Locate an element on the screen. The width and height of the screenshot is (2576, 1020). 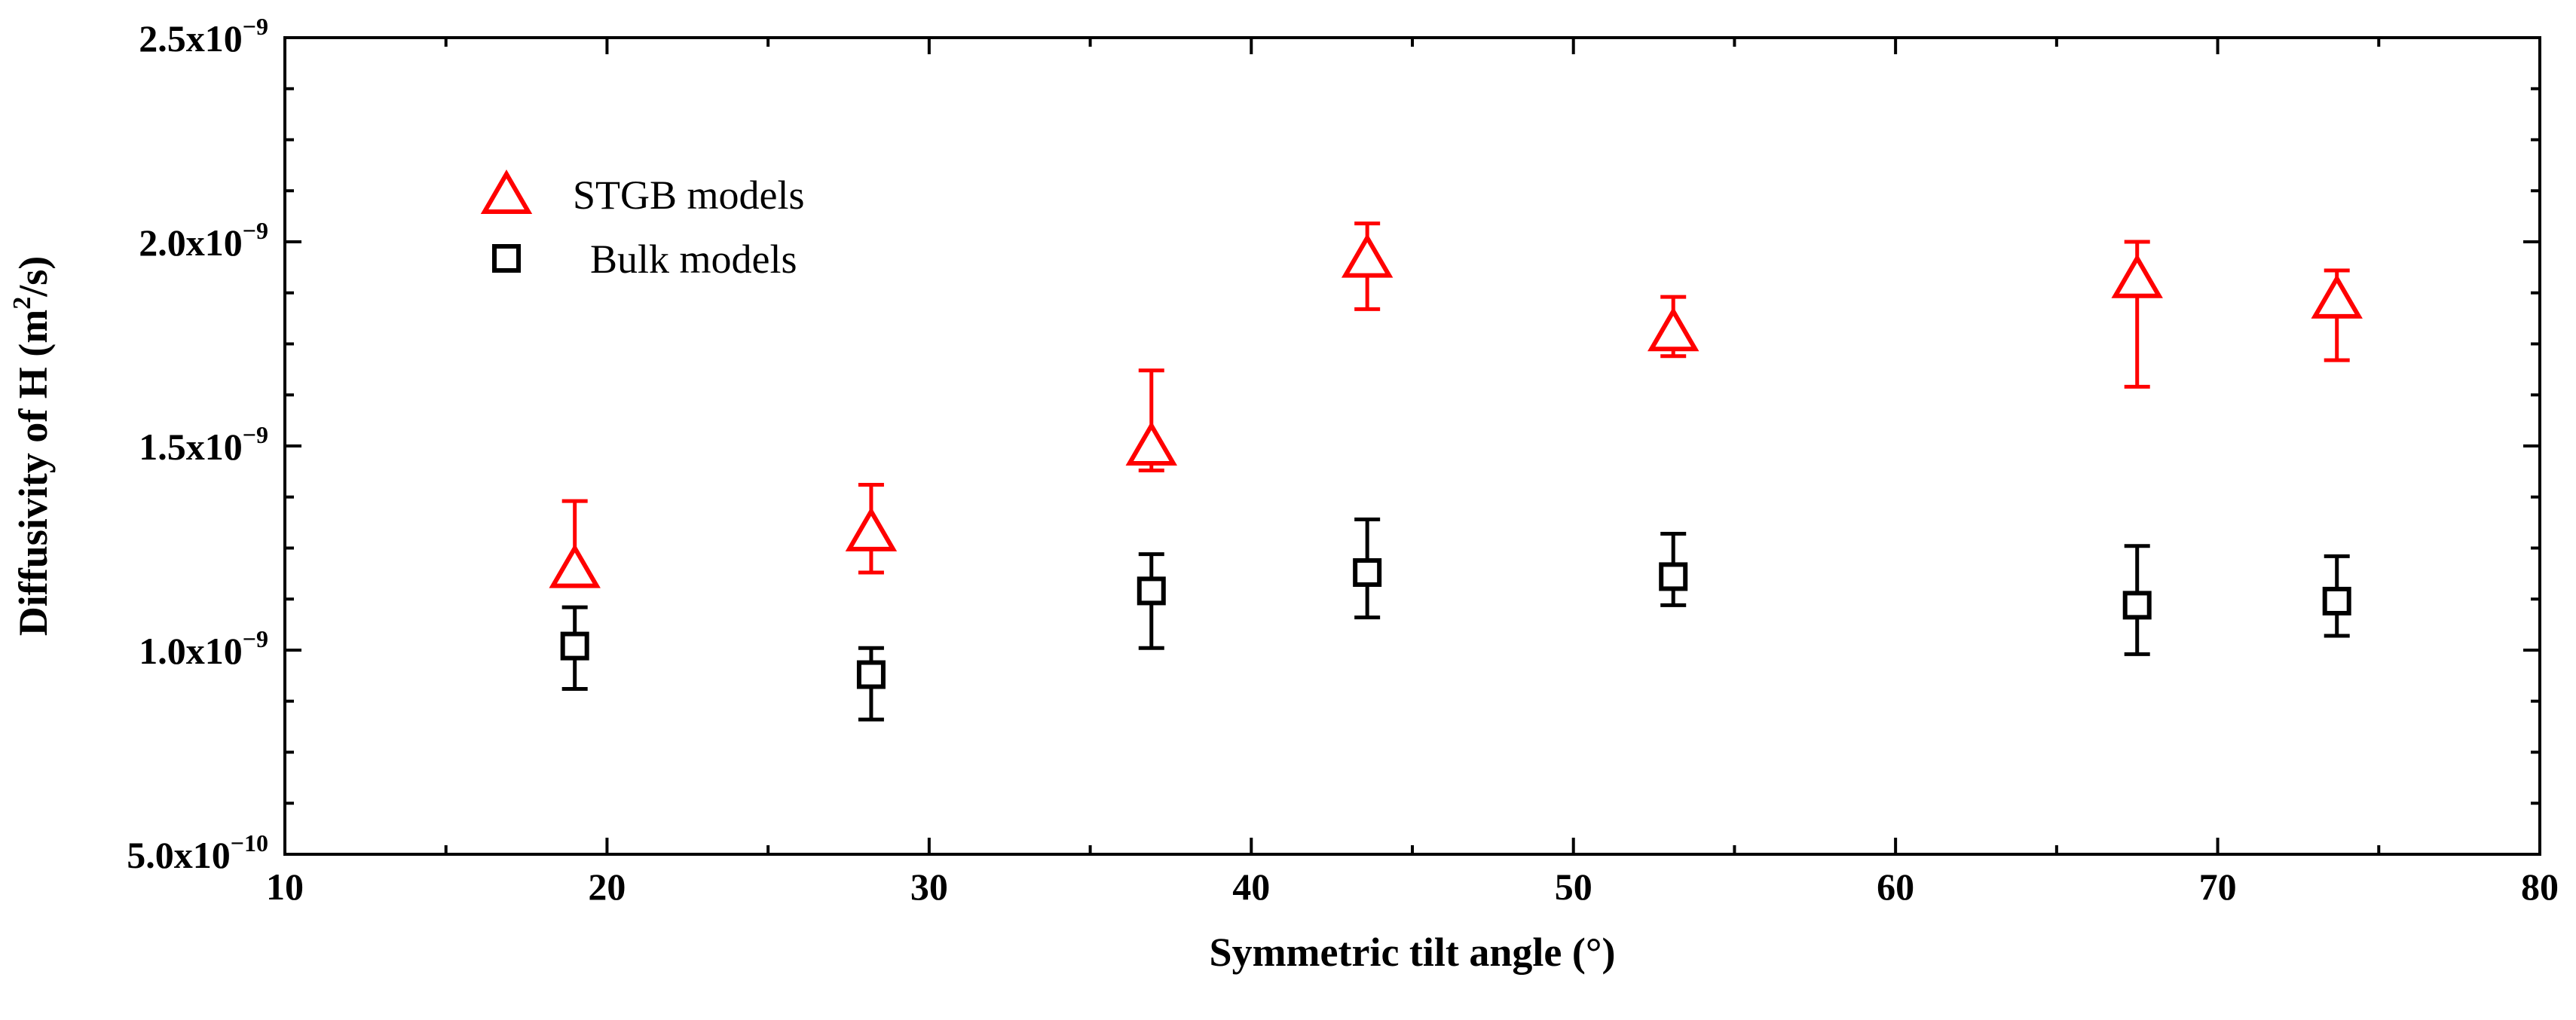
series-bulk-models is located at coordinates (1455, 620).